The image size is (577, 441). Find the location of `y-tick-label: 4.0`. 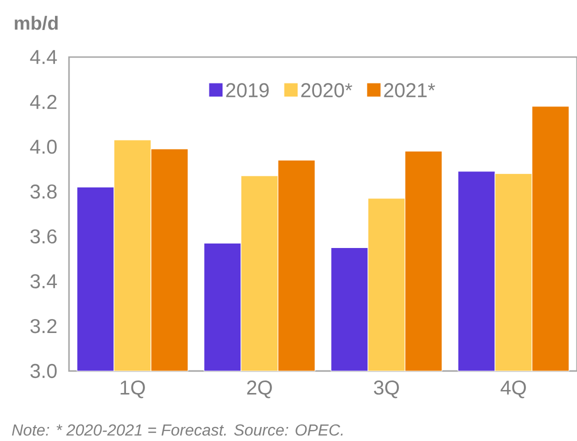

y-tick-label: 4.0 is located at coordinates (43, 147).